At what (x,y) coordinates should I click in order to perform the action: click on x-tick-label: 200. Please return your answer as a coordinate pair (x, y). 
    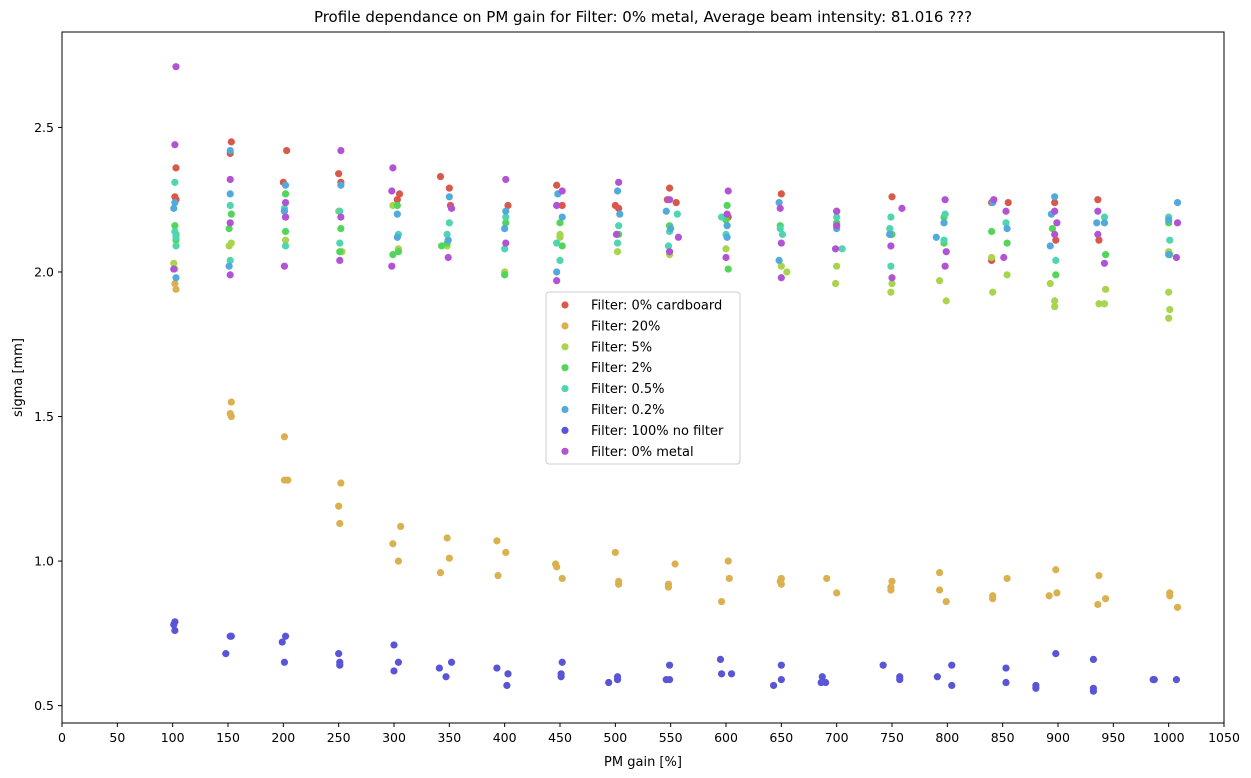
    Looking at the image, I should click on (283, 737).